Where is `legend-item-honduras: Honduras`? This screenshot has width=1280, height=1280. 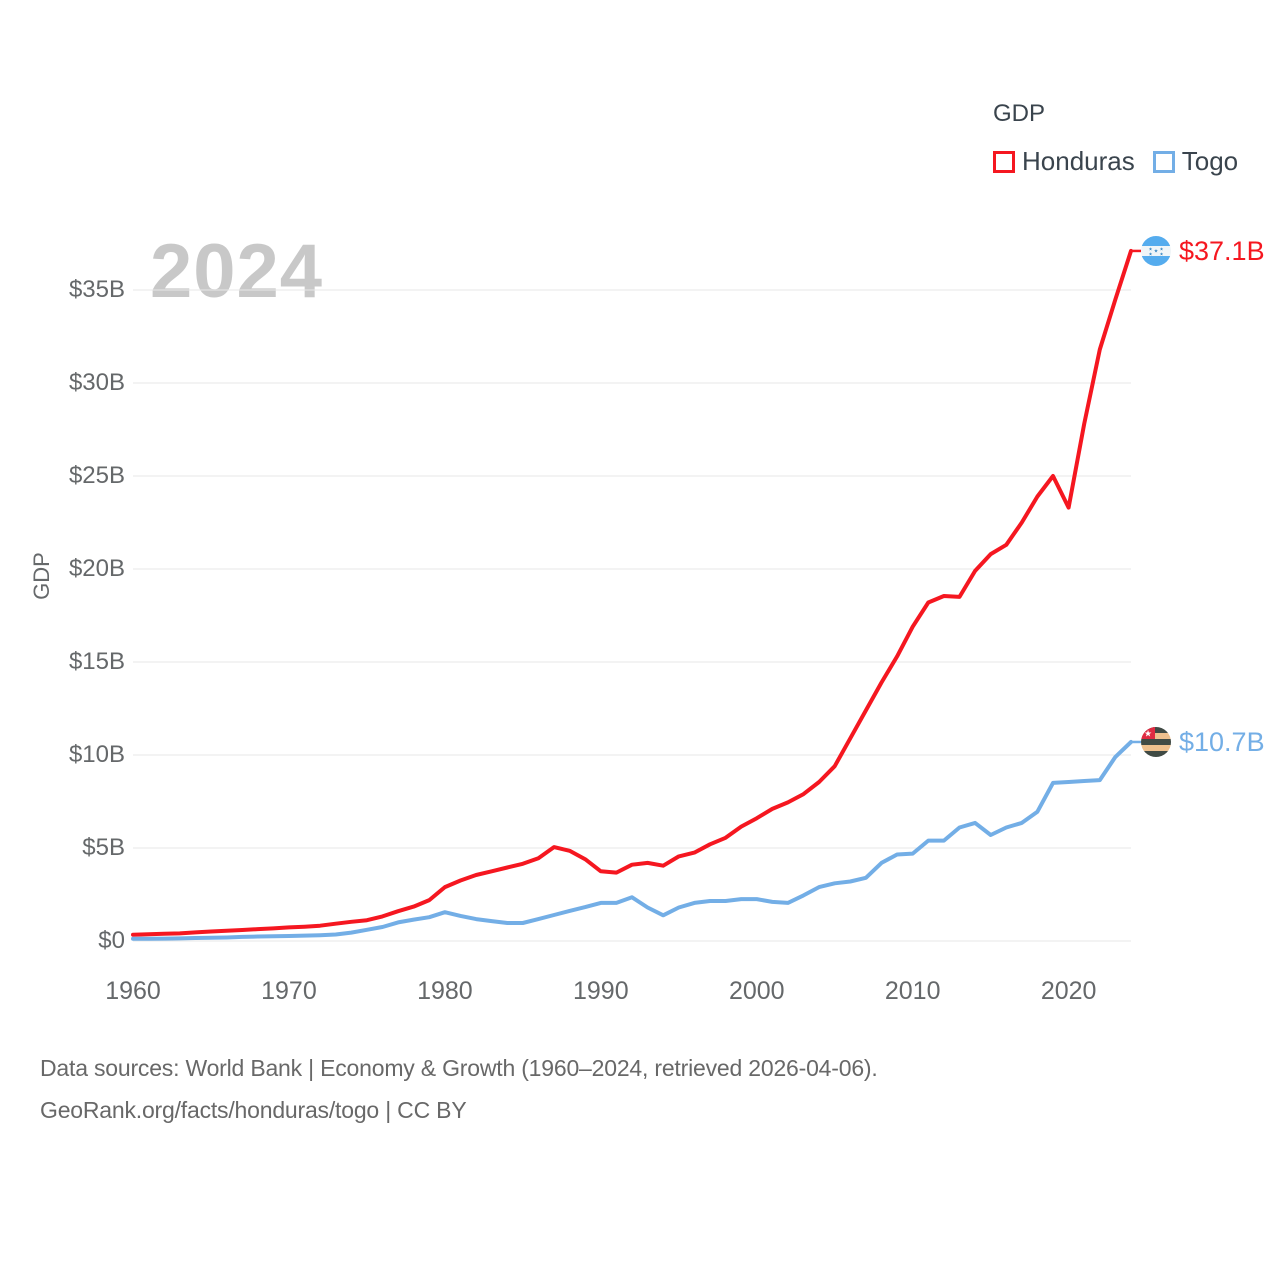
legend-item-honduras: Honduras is located at coordinates (1064, 161).